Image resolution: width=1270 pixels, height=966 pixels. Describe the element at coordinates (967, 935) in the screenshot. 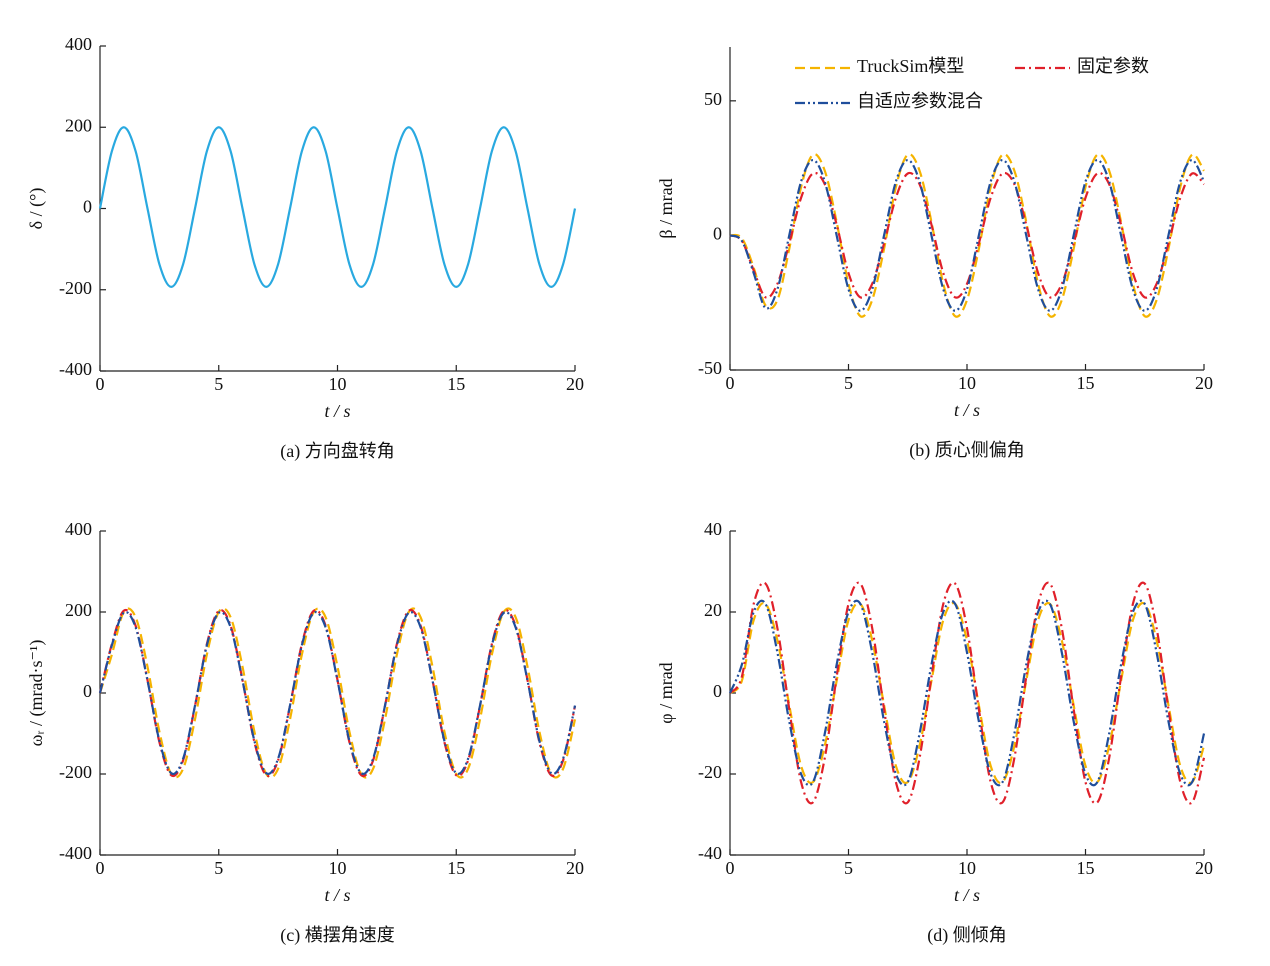

I see `caption: (d) 侧倾角` at that location.